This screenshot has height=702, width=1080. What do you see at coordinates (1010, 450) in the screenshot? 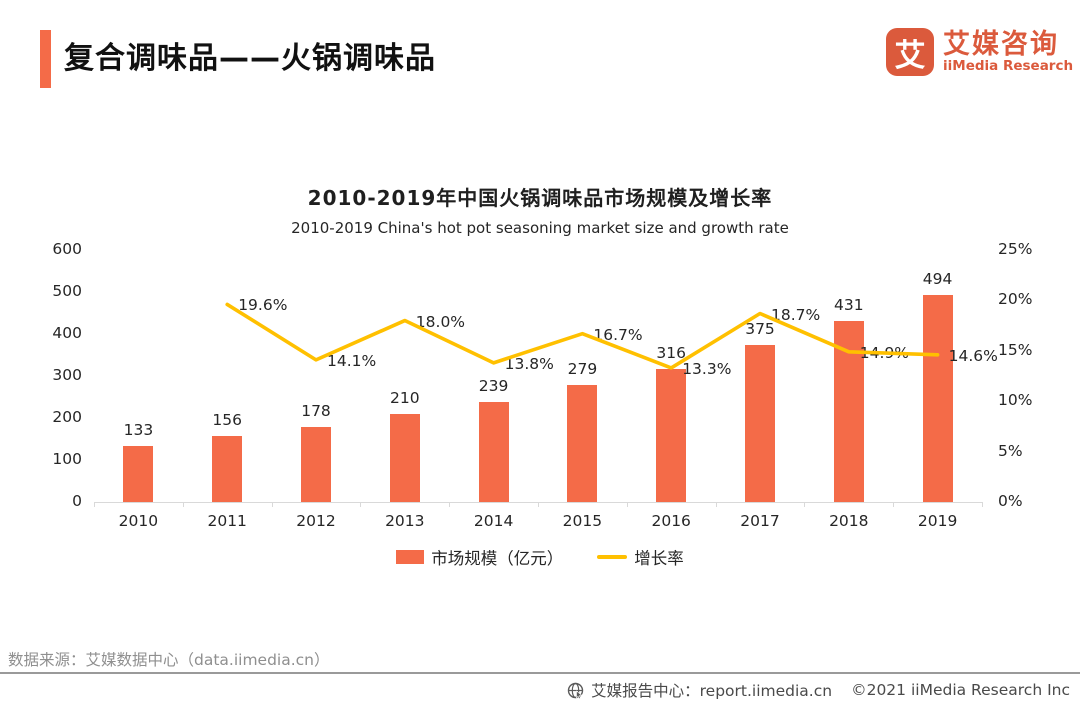
I see `right-axis-label: 5%` at bounding box center [1010, 450].